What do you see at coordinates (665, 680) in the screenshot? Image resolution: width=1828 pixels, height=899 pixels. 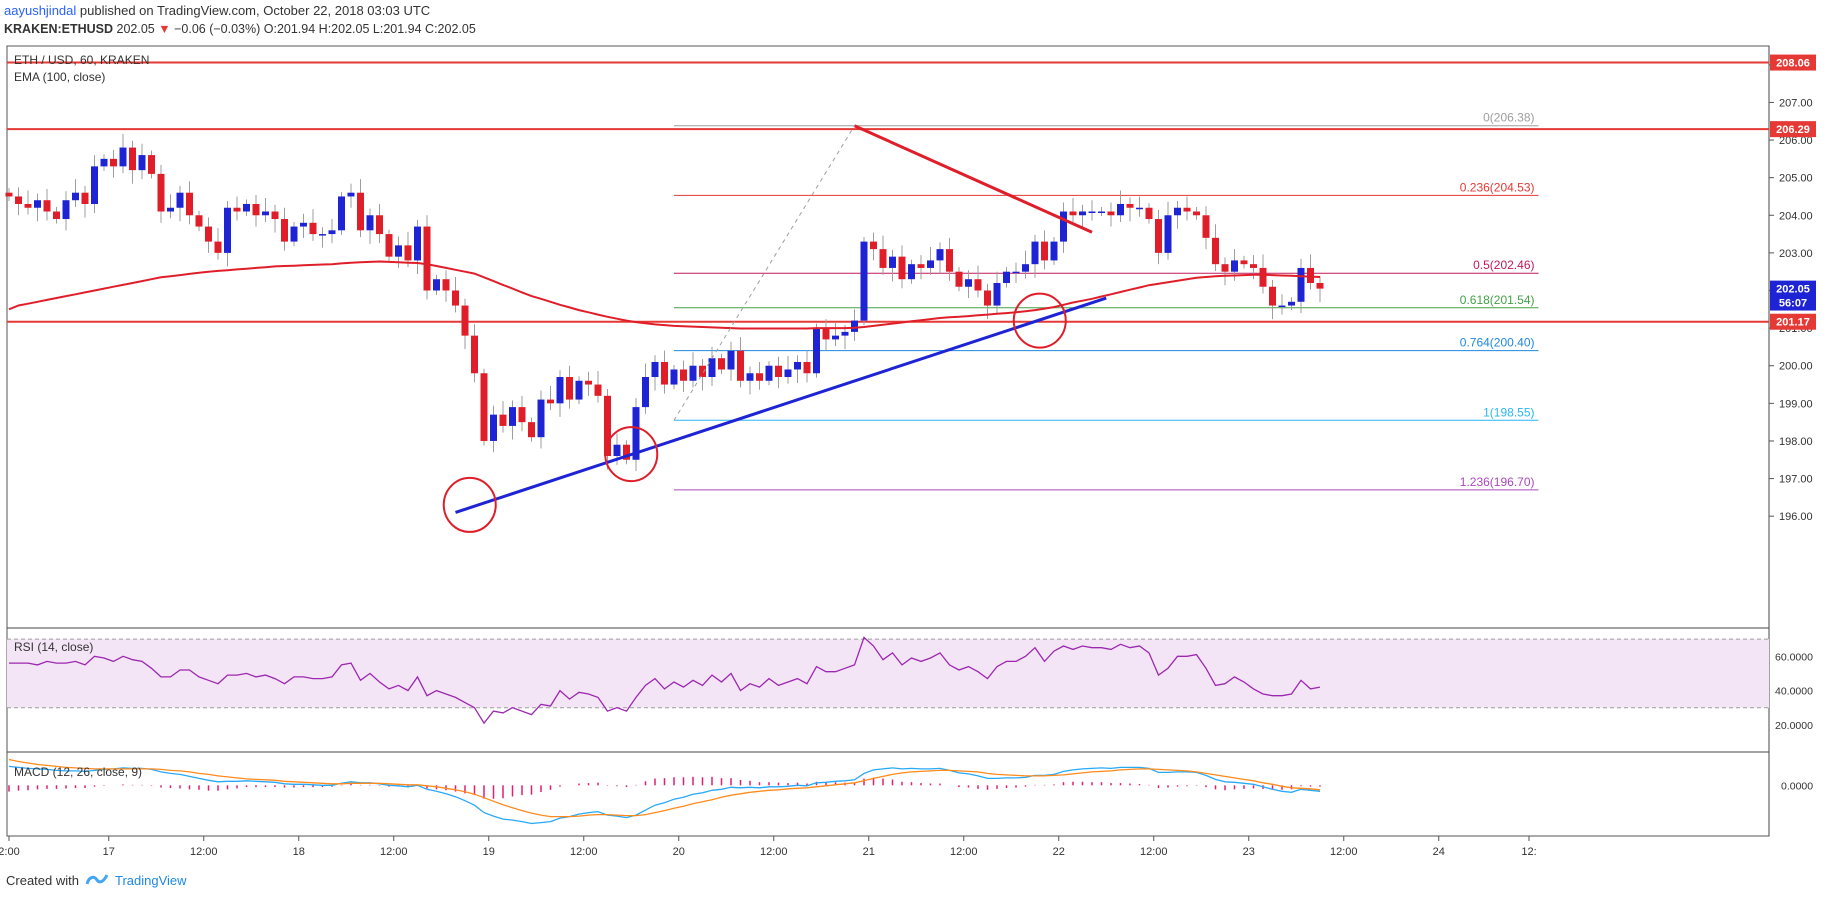 I see `rsi-line` at bounding box center [665, 680].